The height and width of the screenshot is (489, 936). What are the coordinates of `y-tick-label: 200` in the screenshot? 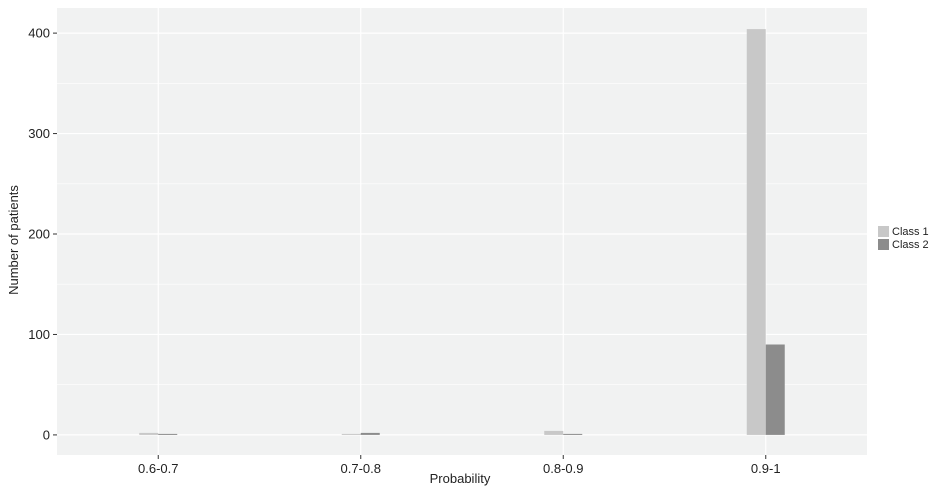 It's located at (39, 234).